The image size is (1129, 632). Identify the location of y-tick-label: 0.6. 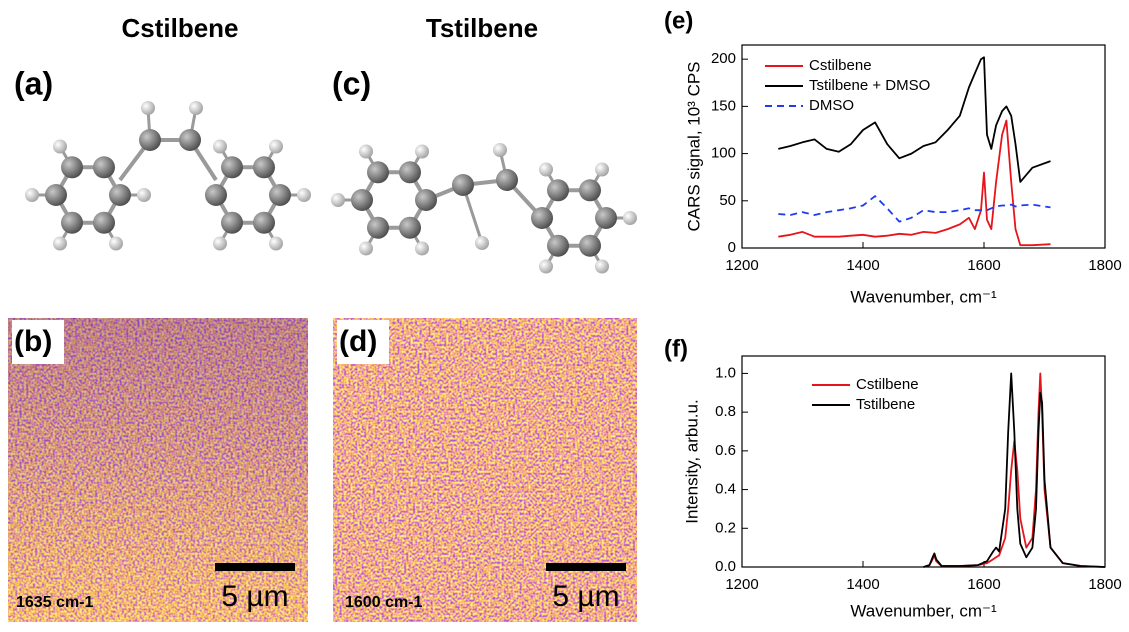
(725, 450).